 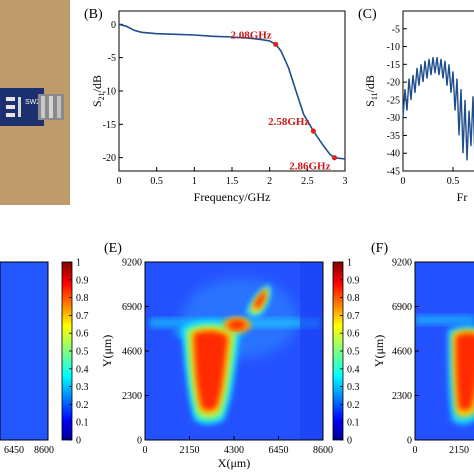 I want to click on panel-label-f: (F), so click(x=379, y=248).